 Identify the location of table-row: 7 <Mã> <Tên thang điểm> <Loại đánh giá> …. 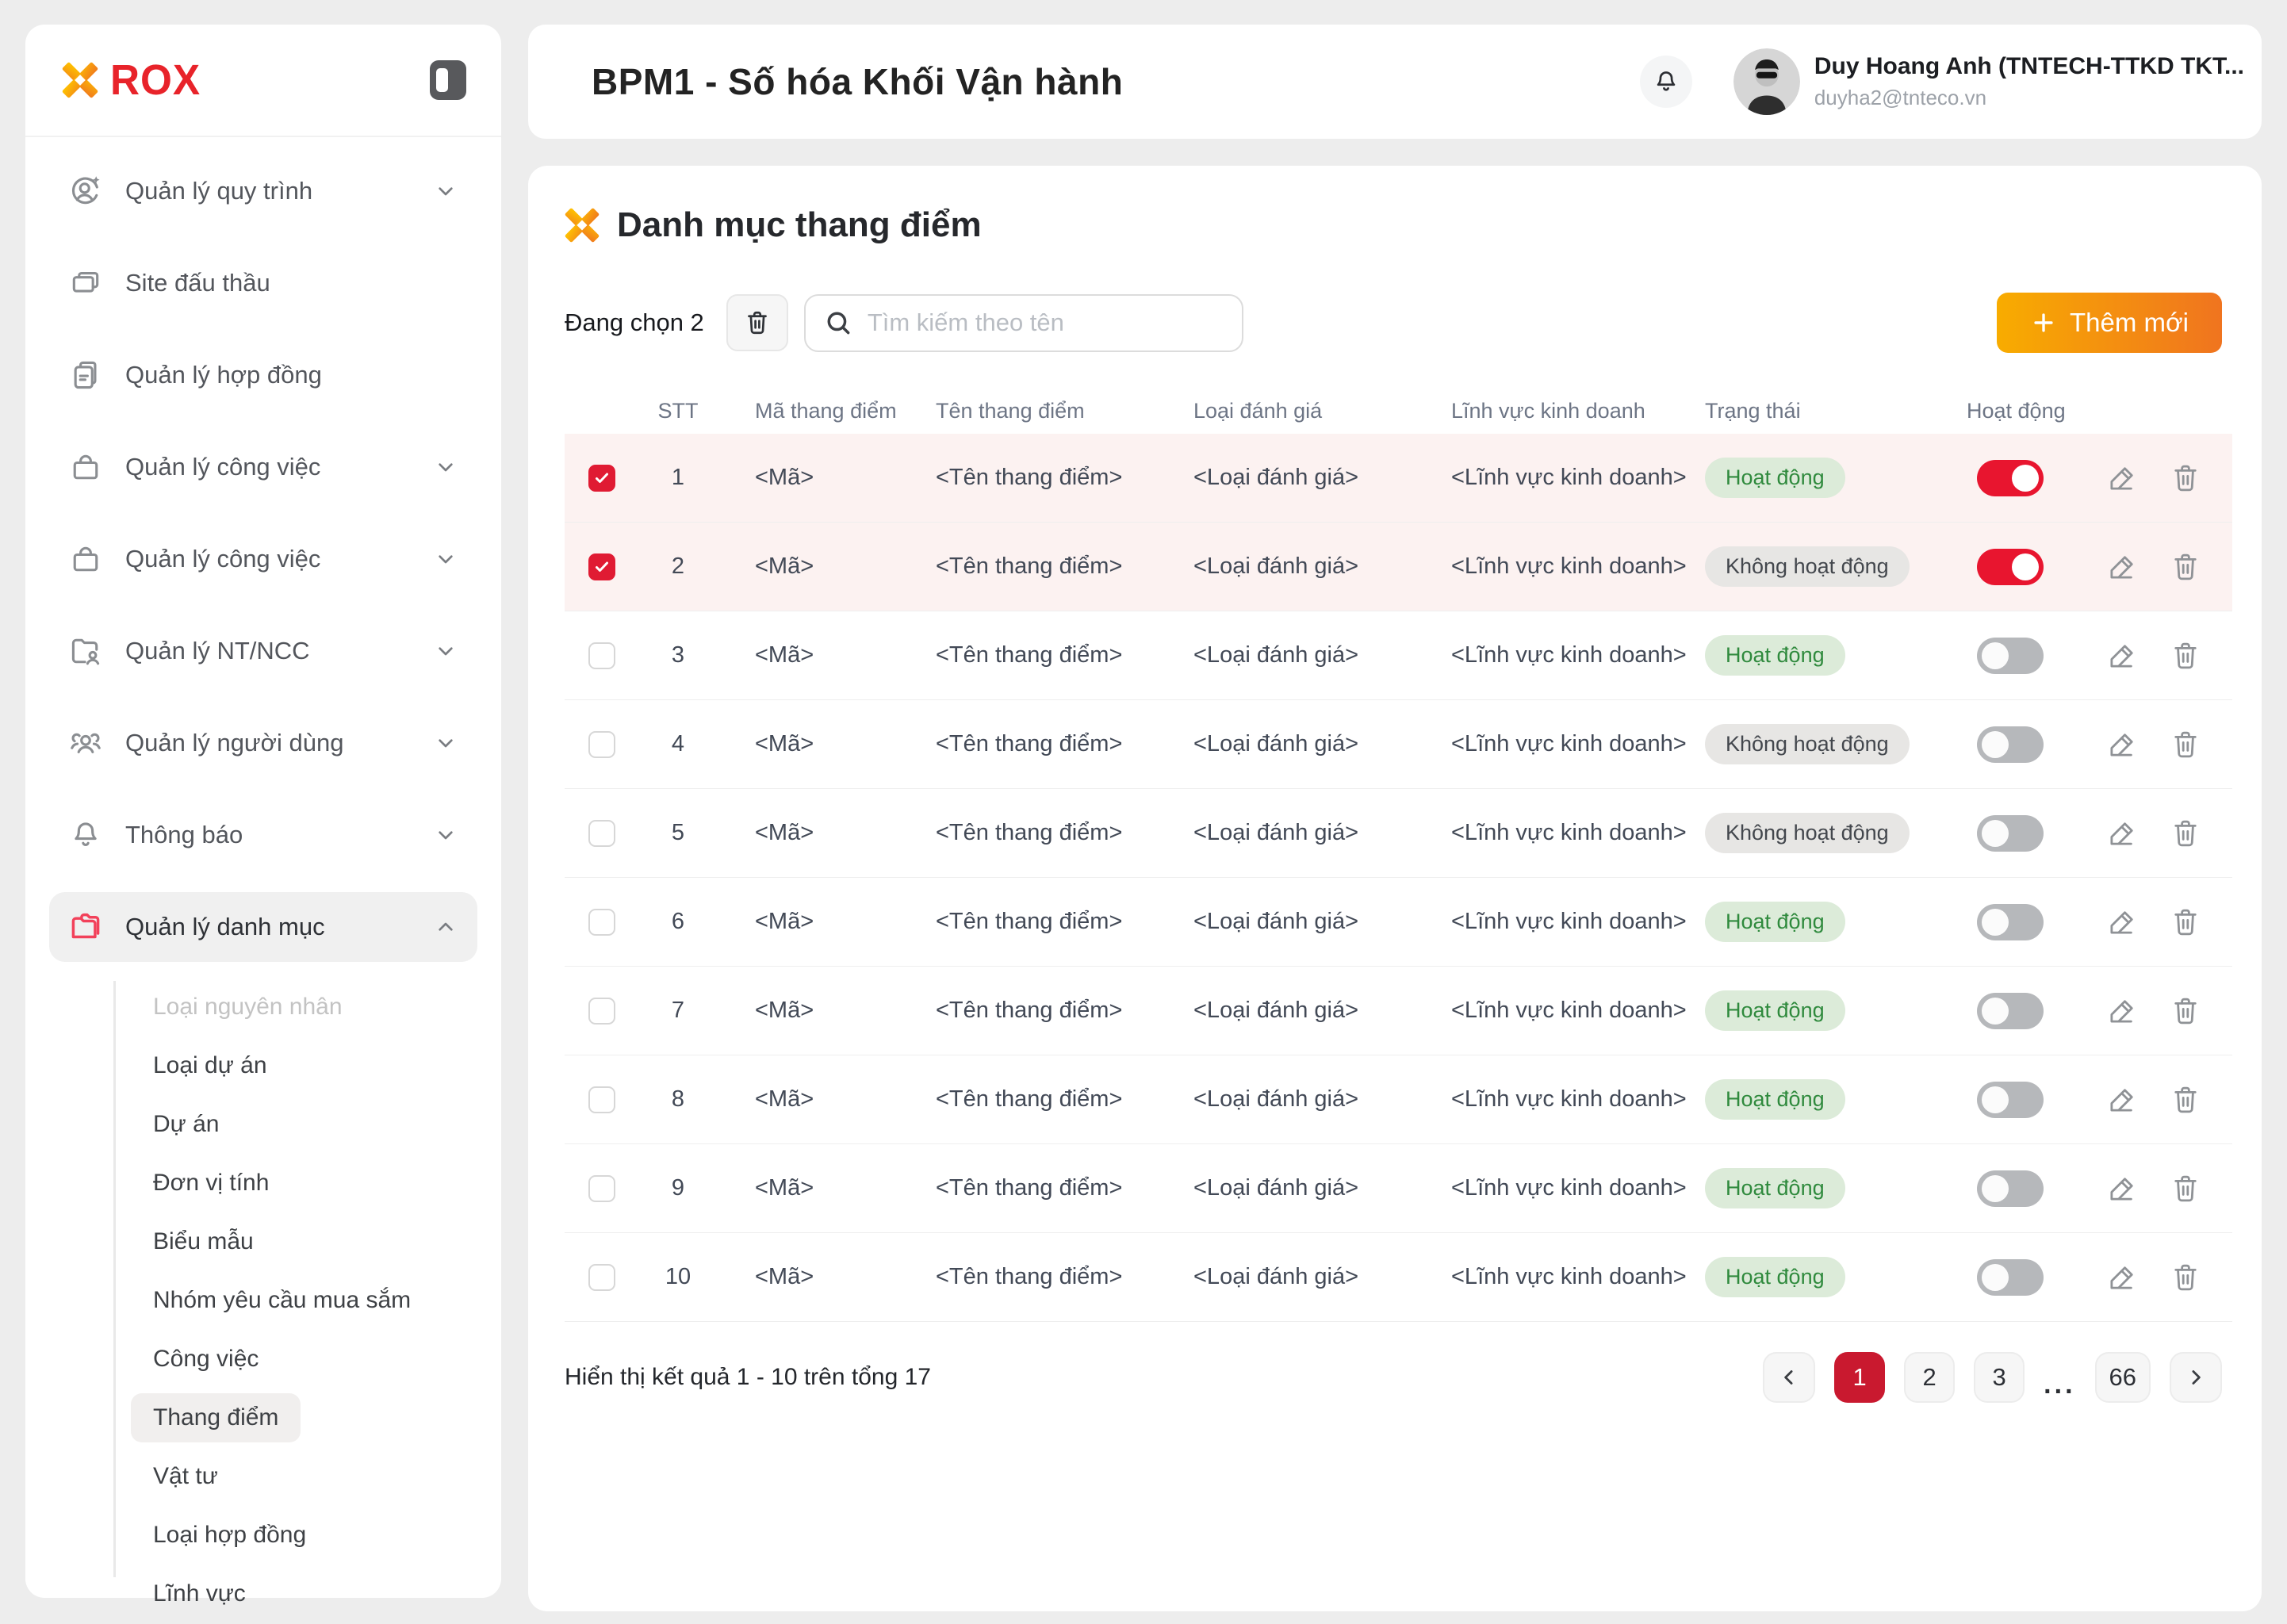
(1398, 1011).